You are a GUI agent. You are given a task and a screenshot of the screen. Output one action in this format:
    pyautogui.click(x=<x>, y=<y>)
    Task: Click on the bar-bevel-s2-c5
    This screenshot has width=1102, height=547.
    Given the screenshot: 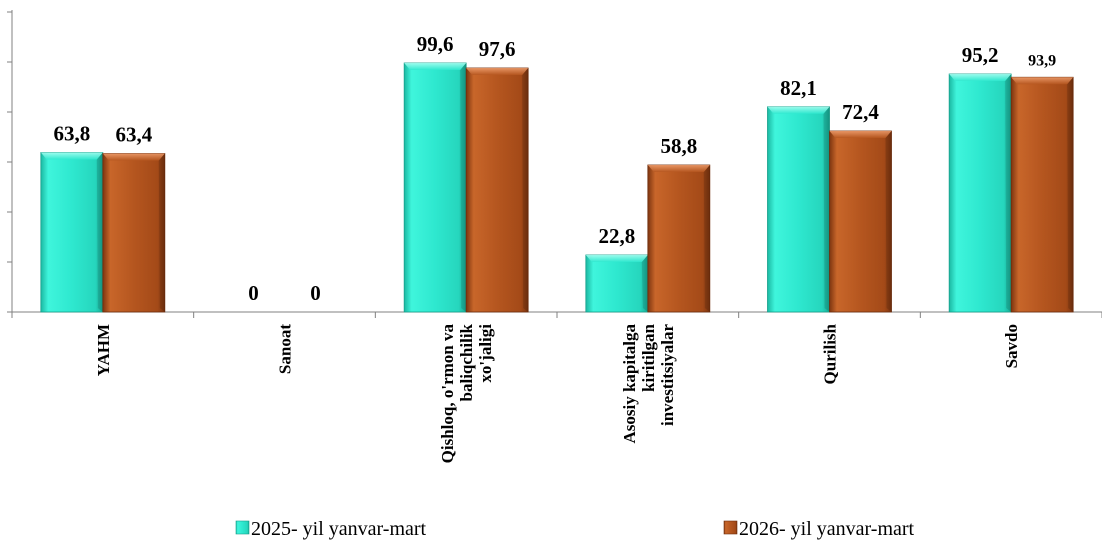 What is the action you would take?
    pyautogui.click(x=888, y=221)
    